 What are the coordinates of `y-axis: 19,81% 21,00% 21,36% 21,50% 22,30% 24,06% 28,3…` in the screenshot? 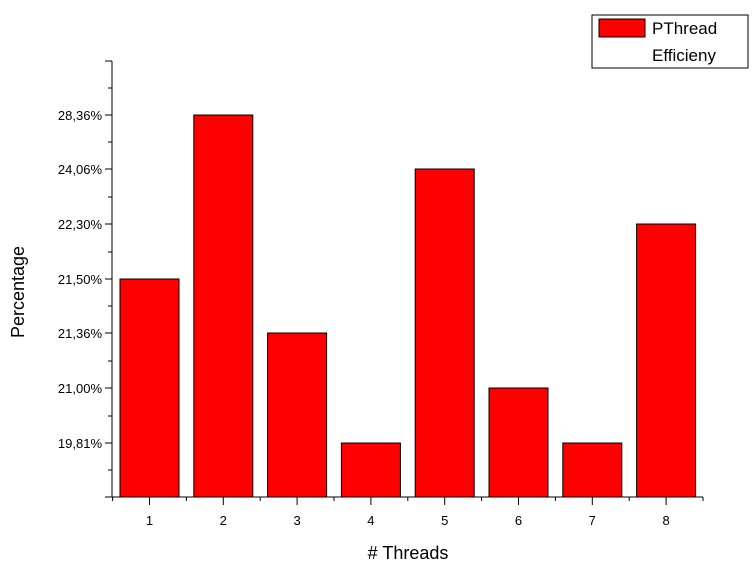 It's located at (85, 279).